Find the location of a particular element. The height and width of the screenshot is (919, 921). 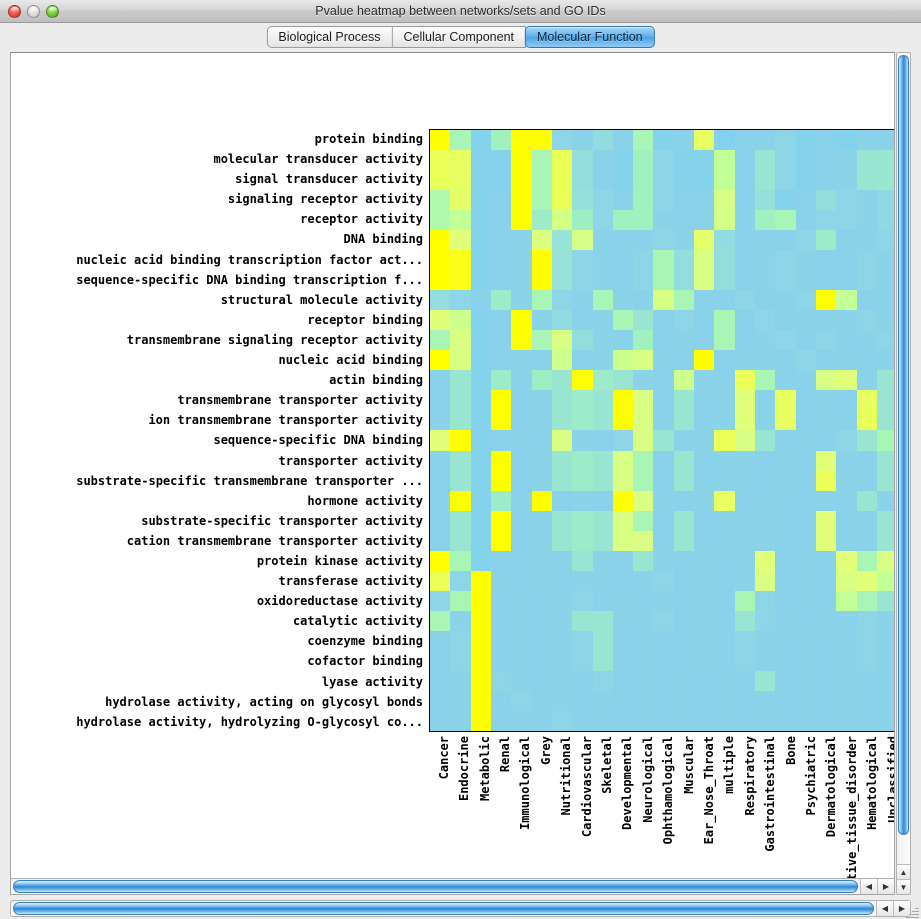

scroll-down-icon: ▼ is located at coordinates (903, 886).